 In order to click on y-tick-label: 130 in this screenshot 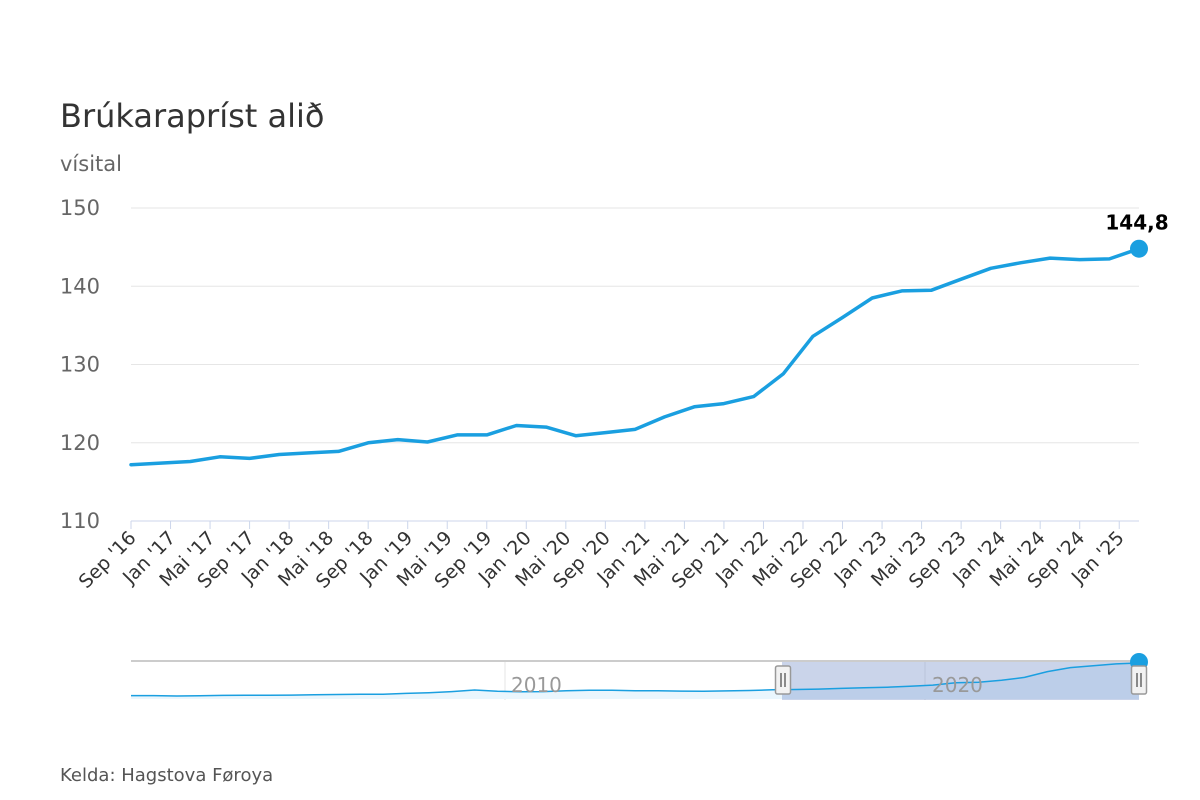, I will do `click(80, 365)`.